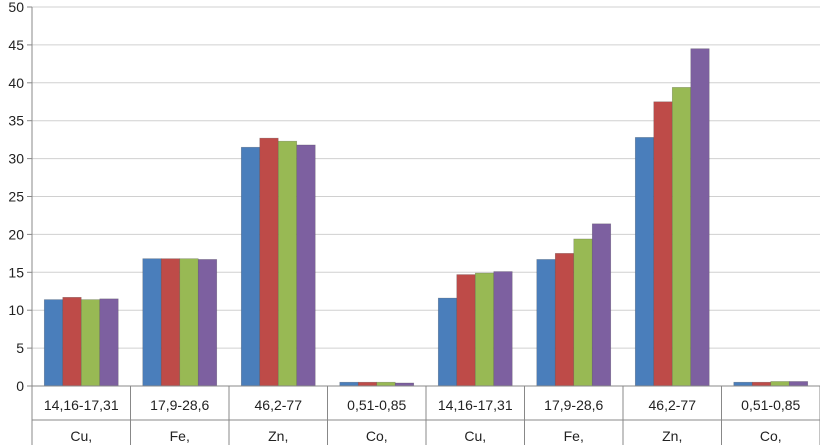 This screenshot has height=445, width=820. I want to click on y-tick-label: 40, so click(16, 83).